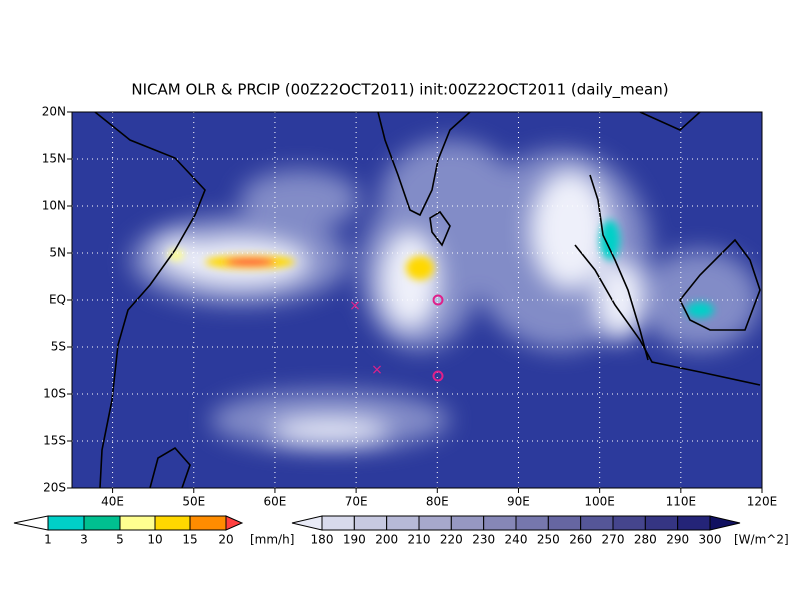 The width and height of the screenshot is (800, 600). What do you see at coordinates (322, 540) in the screenshot?
I see `colorbar-label: 180` at bounding box center [322, 540].